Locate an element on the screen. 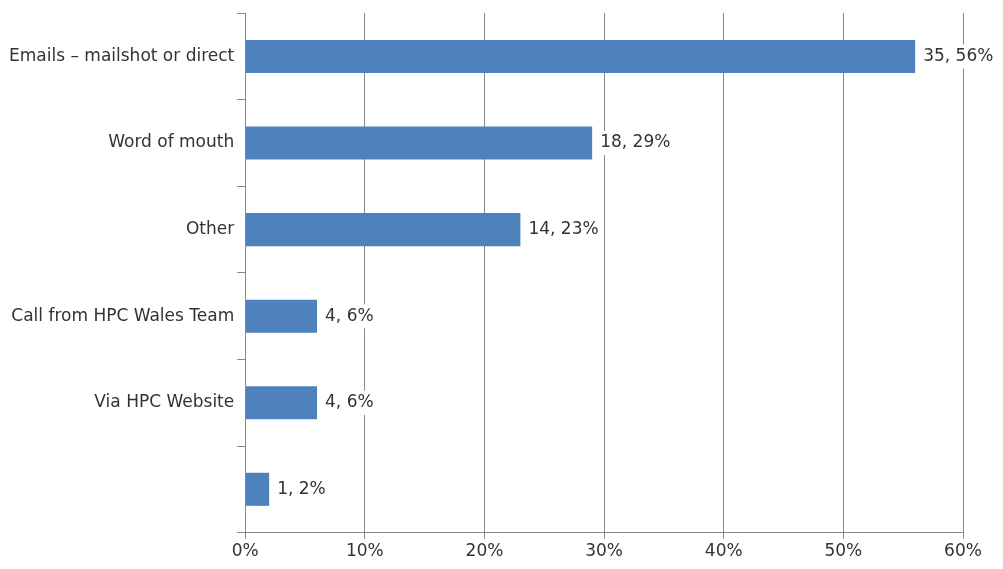 This screenshot has height=569, width=1003. data-label: 35, 56% is located at coordinates (958, 54).